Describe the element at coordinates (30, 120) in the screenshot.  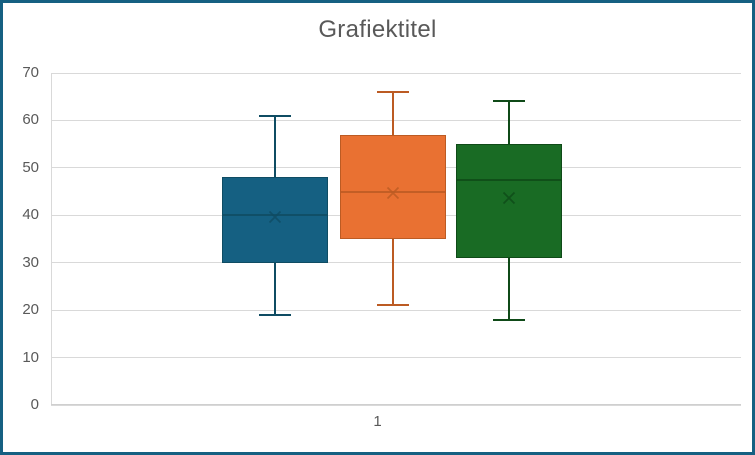
I see `y-tick-label: 60` at that location.